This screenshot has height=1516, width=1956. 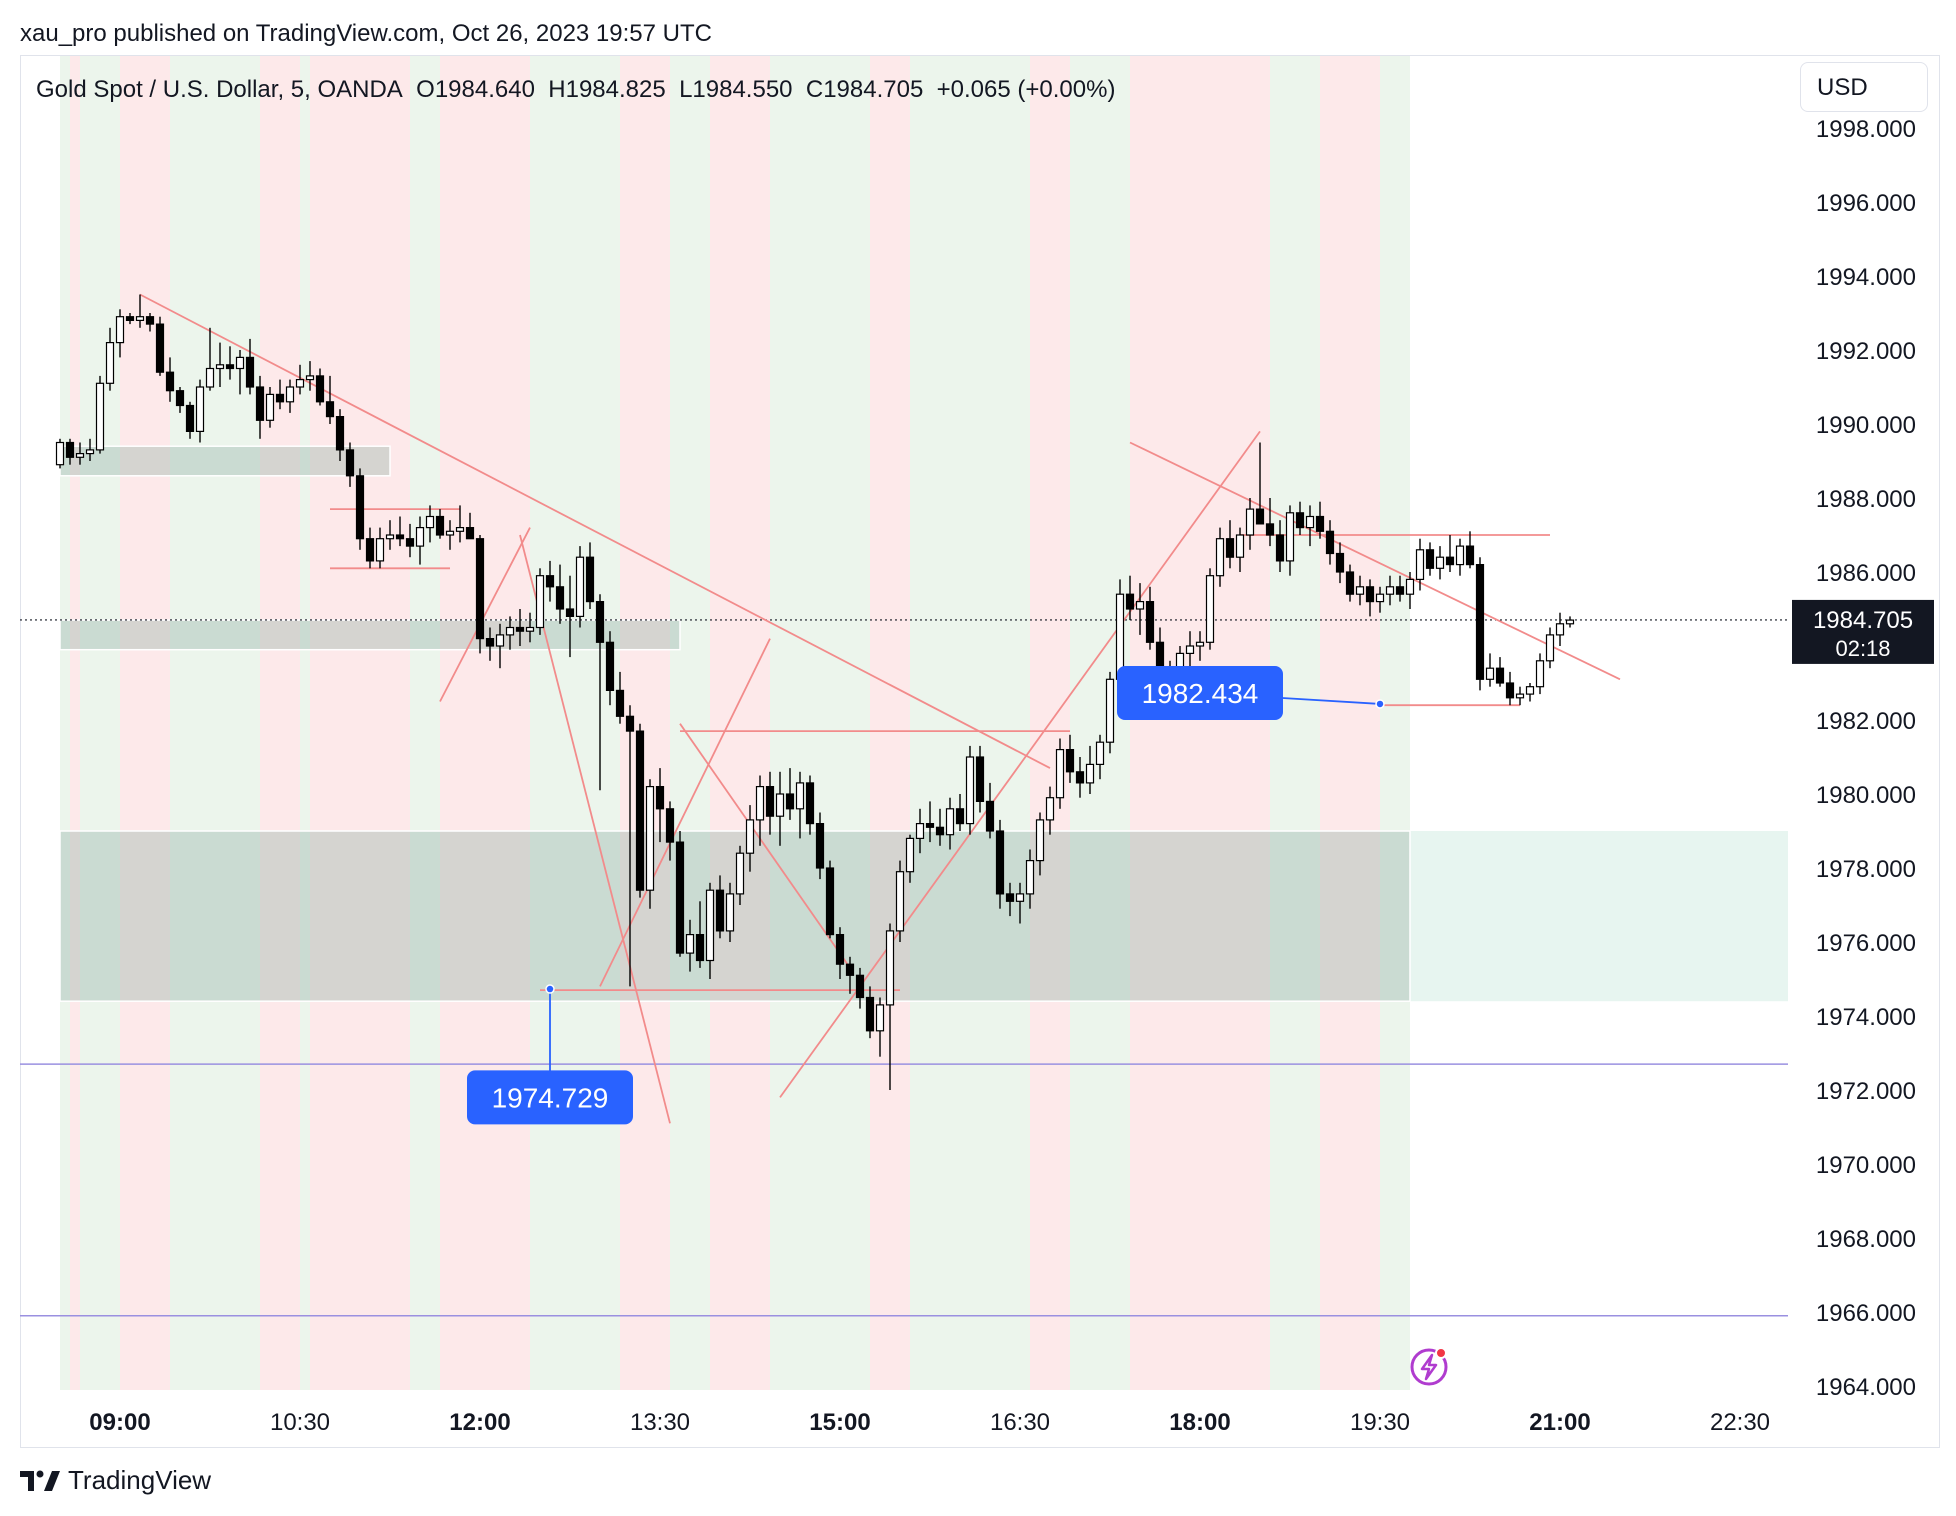 What do you see at coordinates (1864, 87) in the screenshot?
I see `currency-button: USD` at bounding box center [1864, 87].